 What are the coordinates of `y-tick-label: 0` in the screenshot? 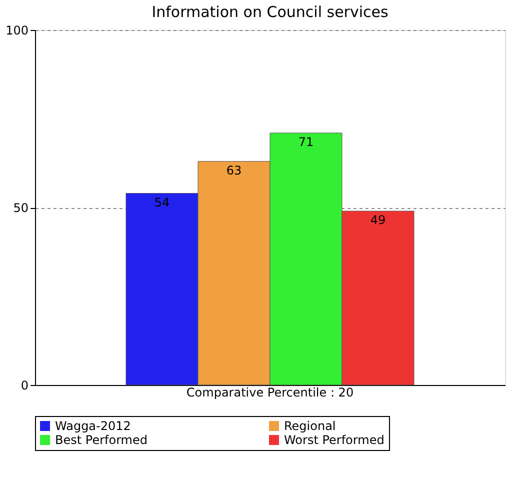 It's located at (24, 385).